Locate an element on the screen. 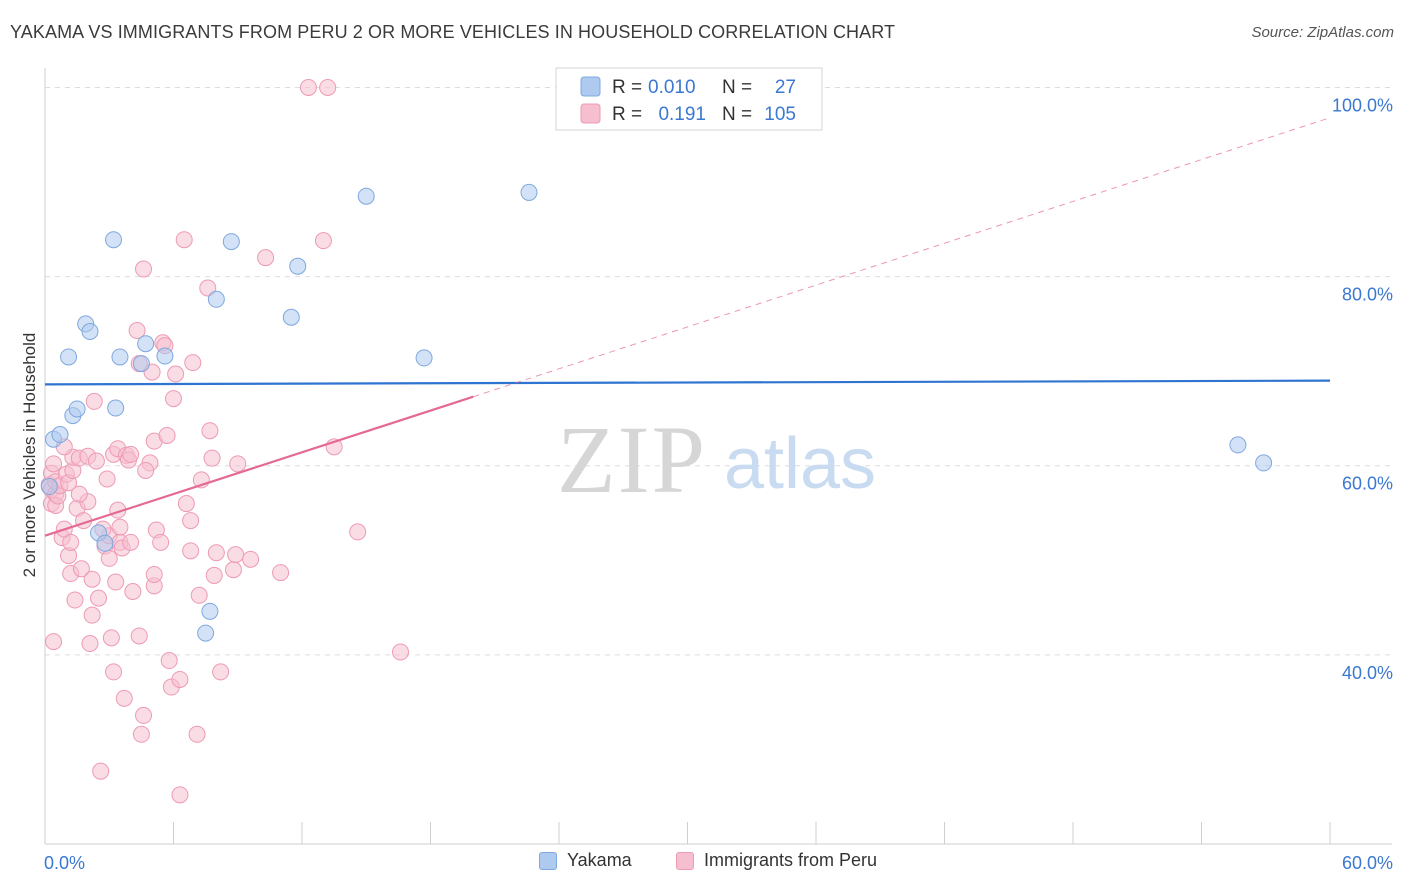 This screenshot has height=892, width=1406. legend-n-value: 105 is located at coordinates (780, 114).